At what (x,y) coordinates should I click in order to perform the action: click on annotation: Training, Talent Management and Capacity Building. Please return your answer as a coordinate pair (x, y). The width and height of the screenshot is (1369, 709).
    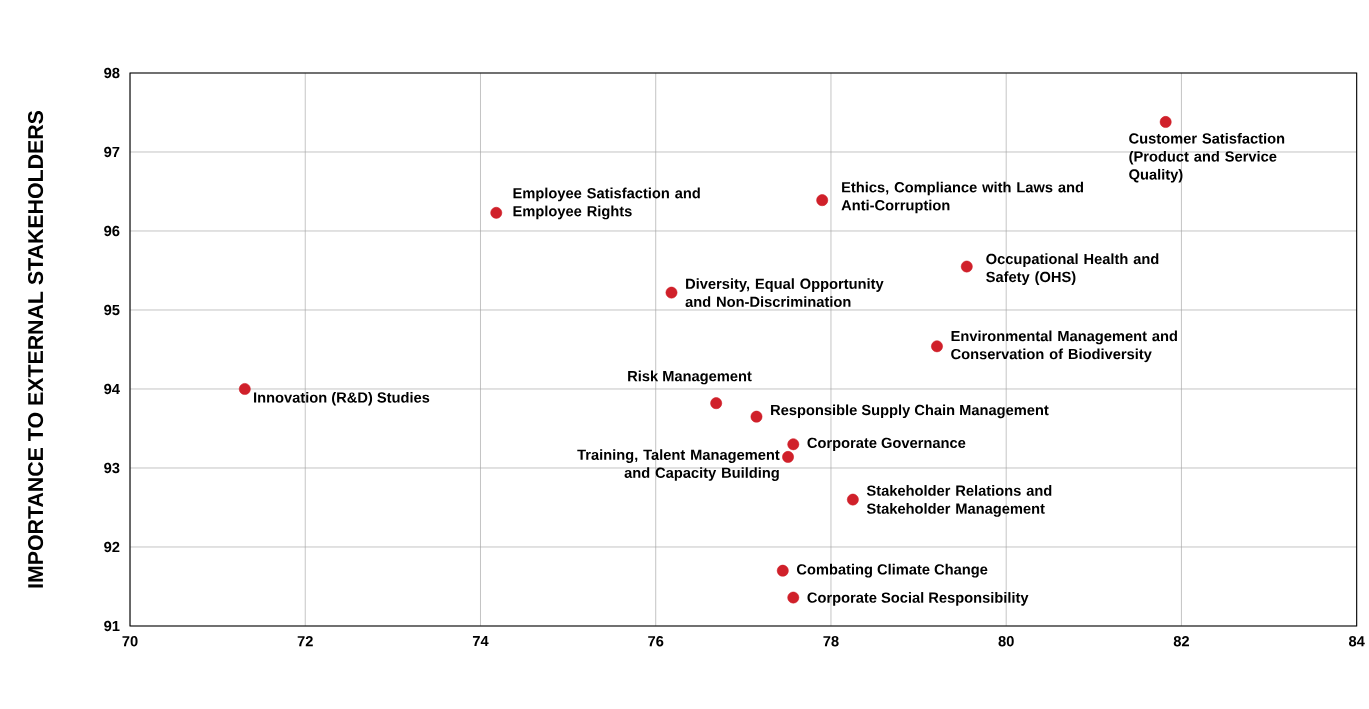
    Looking at the image, I should click on (678, 465).